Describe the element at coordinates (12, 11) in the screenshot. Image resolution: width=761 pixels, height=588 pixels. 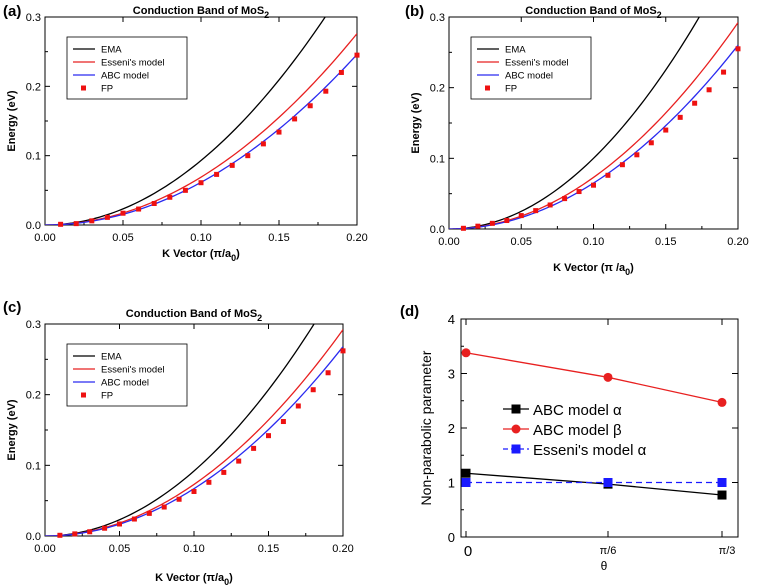
I see `panel-tag: (a)` at that location.